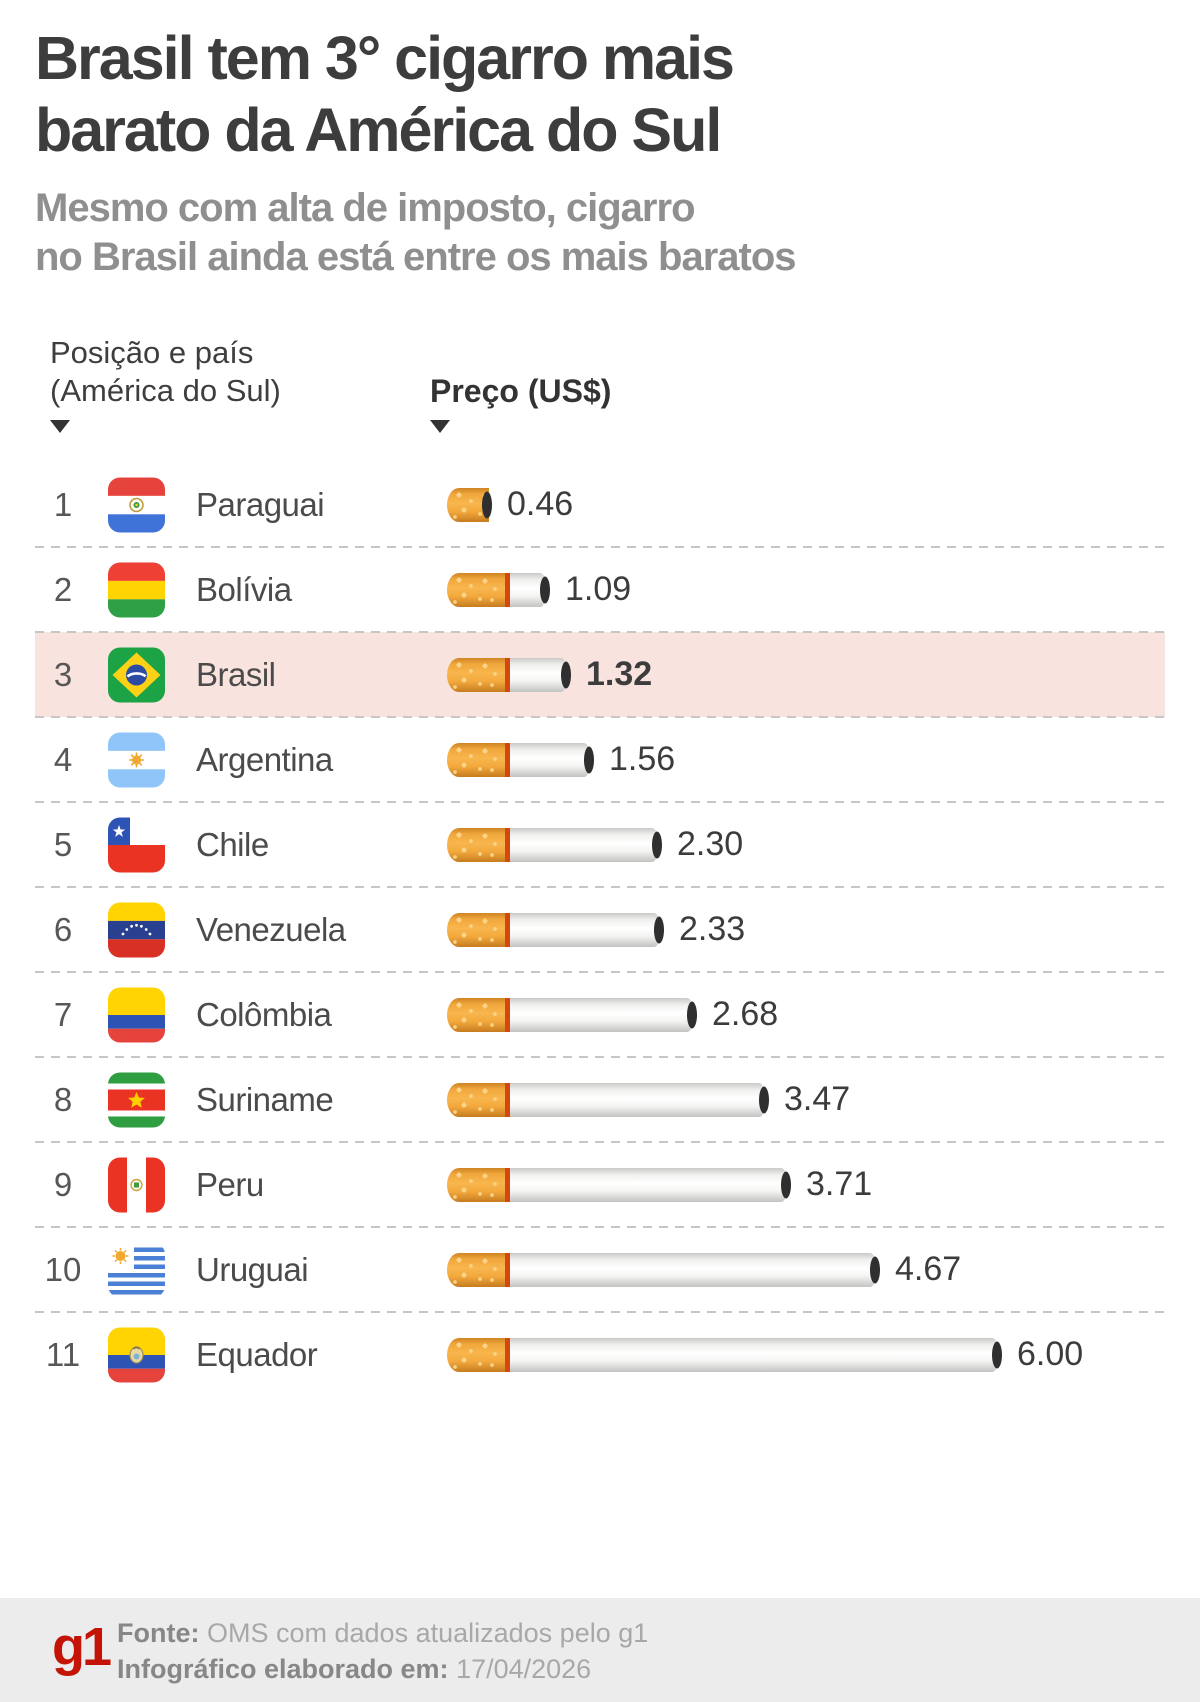  Describe the element at coordinates (265, 1099) in the screenshot. I see `country-label: Suriname` at that location.